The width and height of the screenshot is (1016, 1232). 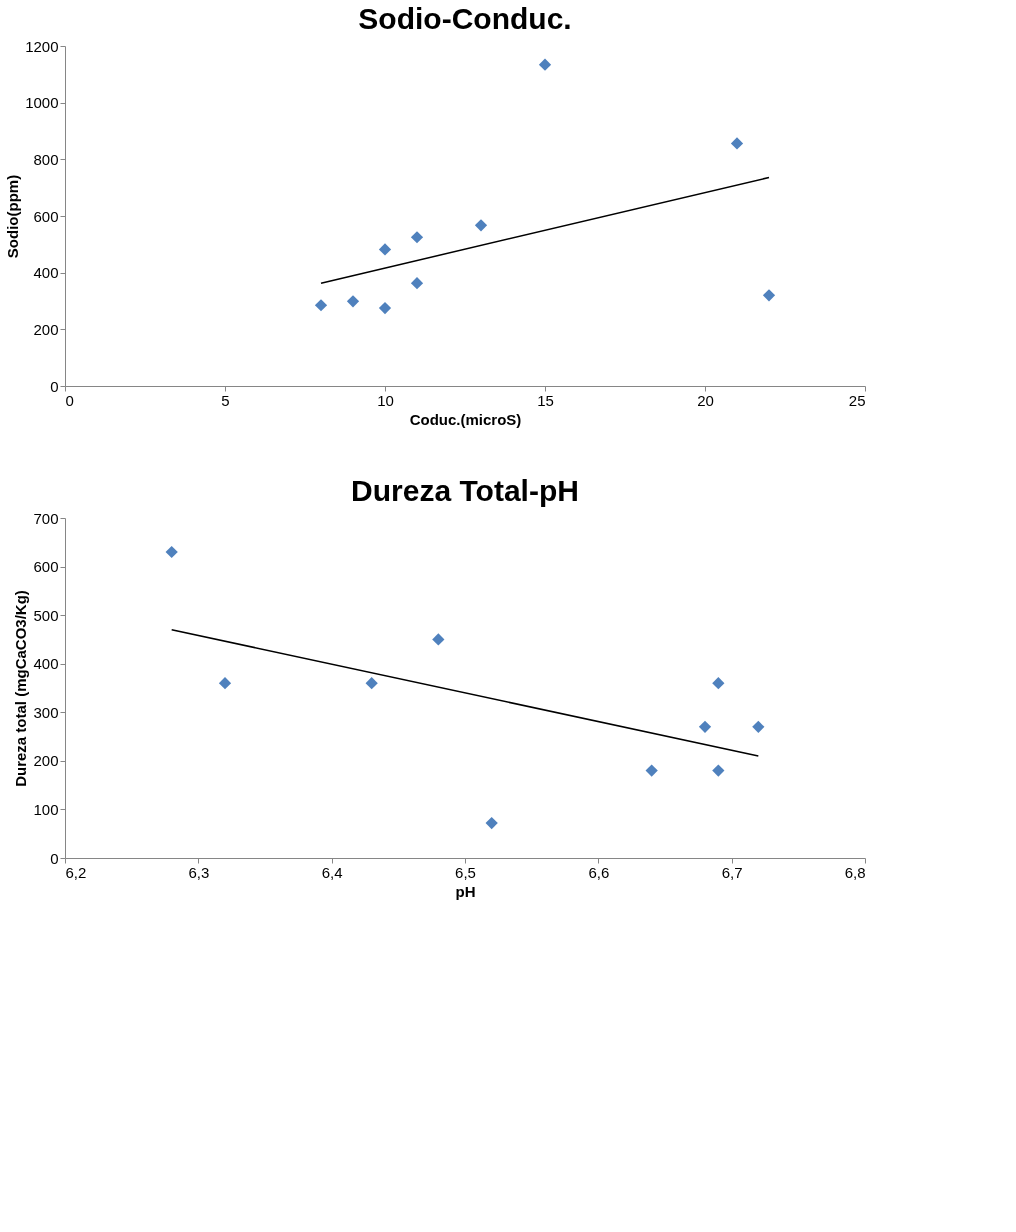 What do you see at coordinates (385, 400) in the screenshot?
I see `x-tick-label: 10` at bounding box center [385, 400].